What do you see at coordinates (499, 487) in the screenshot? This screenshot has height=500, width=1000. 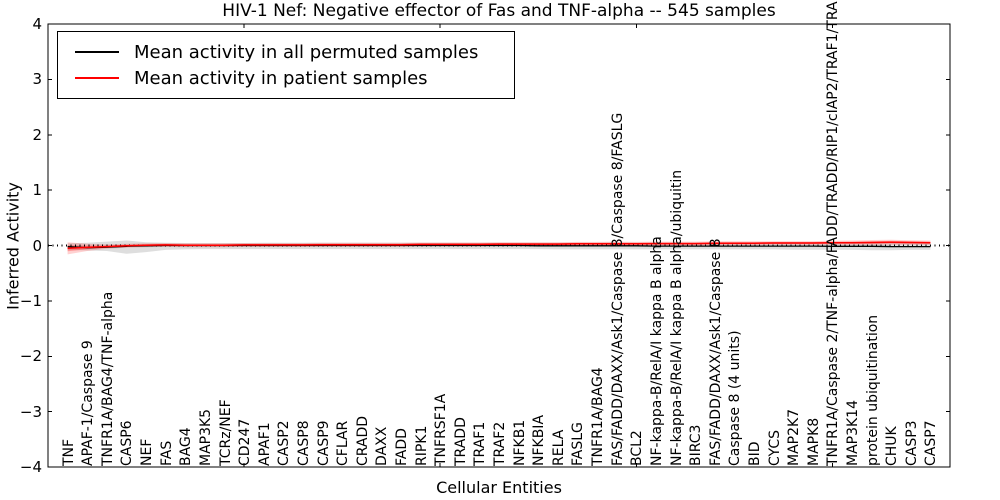 I see `x-axis-label: Cellular Entities` at bounding box center [499, 487].